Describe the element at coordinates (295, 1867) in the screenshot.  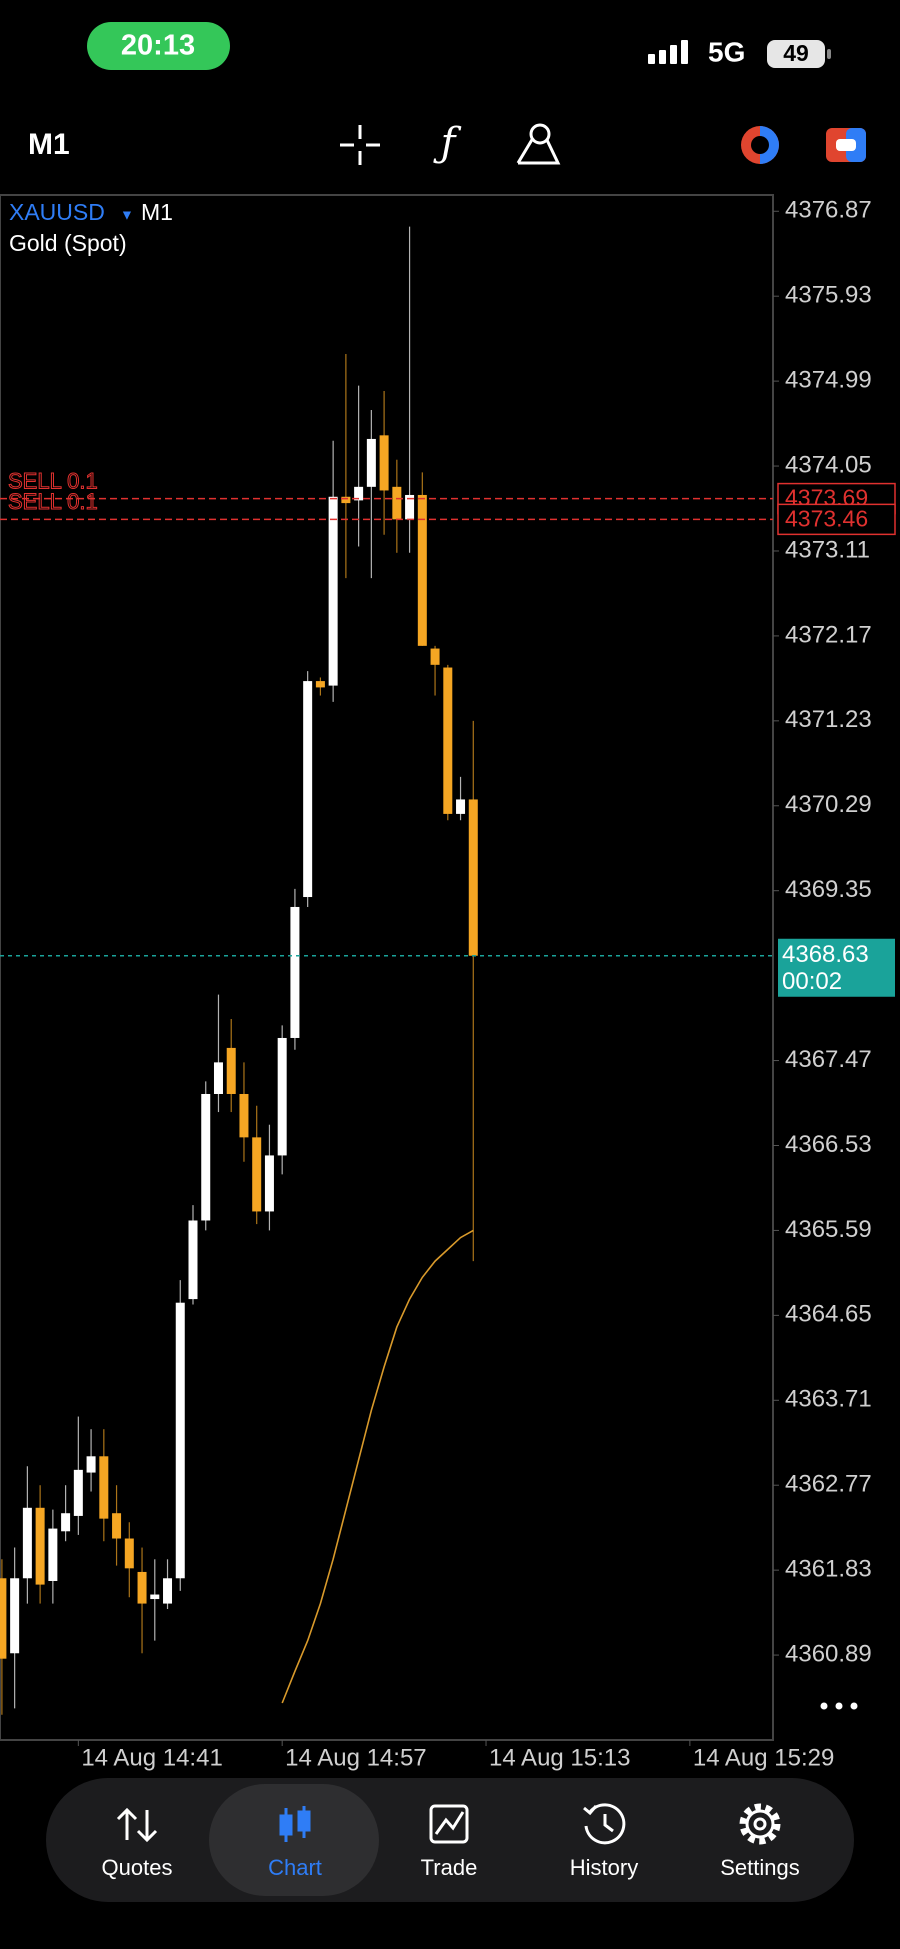
I see `nav-label: Chart` at that location.